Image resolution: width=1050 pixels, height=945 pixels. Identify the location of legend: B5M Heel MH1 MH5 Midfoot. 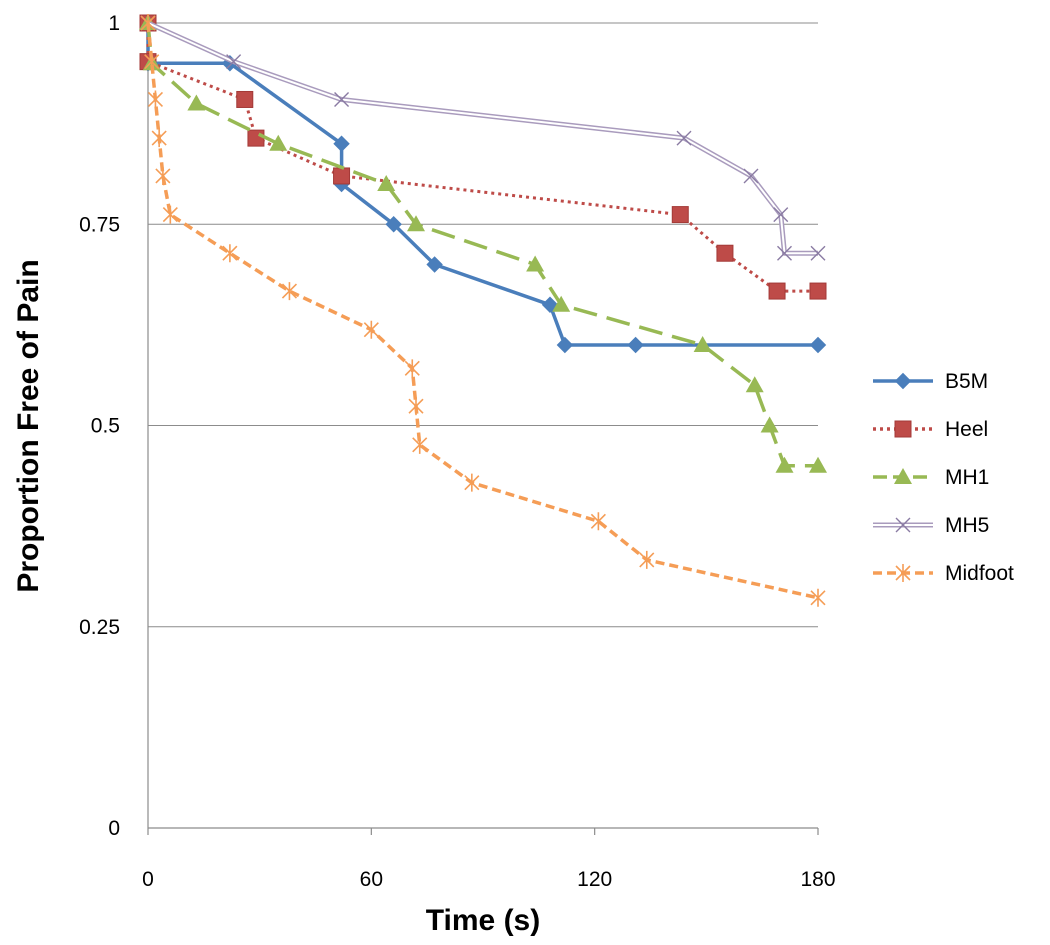
(943, 477).